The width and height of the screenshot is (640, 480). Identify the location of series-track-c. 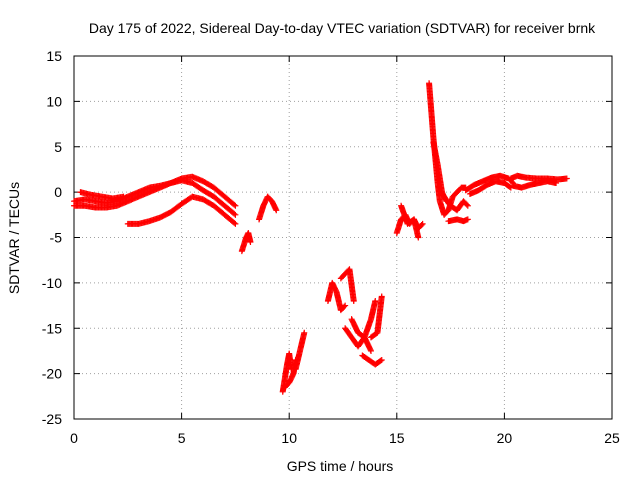
(102, 195).